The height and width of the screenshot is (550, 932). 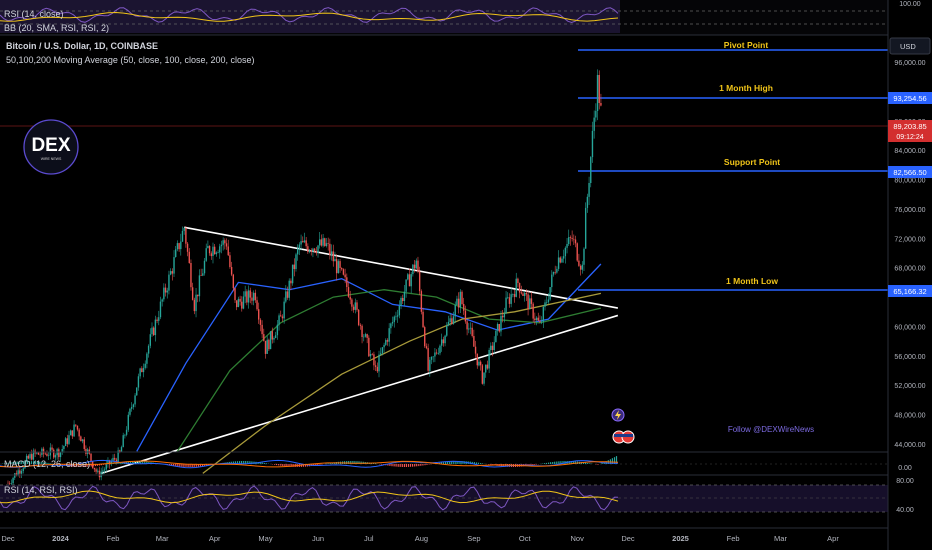 What do you see at coordinates (41, 490) in the screenshot?
I see `rsi-legend: RSI (14, RSI, RSI)` at bounding box center [41, 490].